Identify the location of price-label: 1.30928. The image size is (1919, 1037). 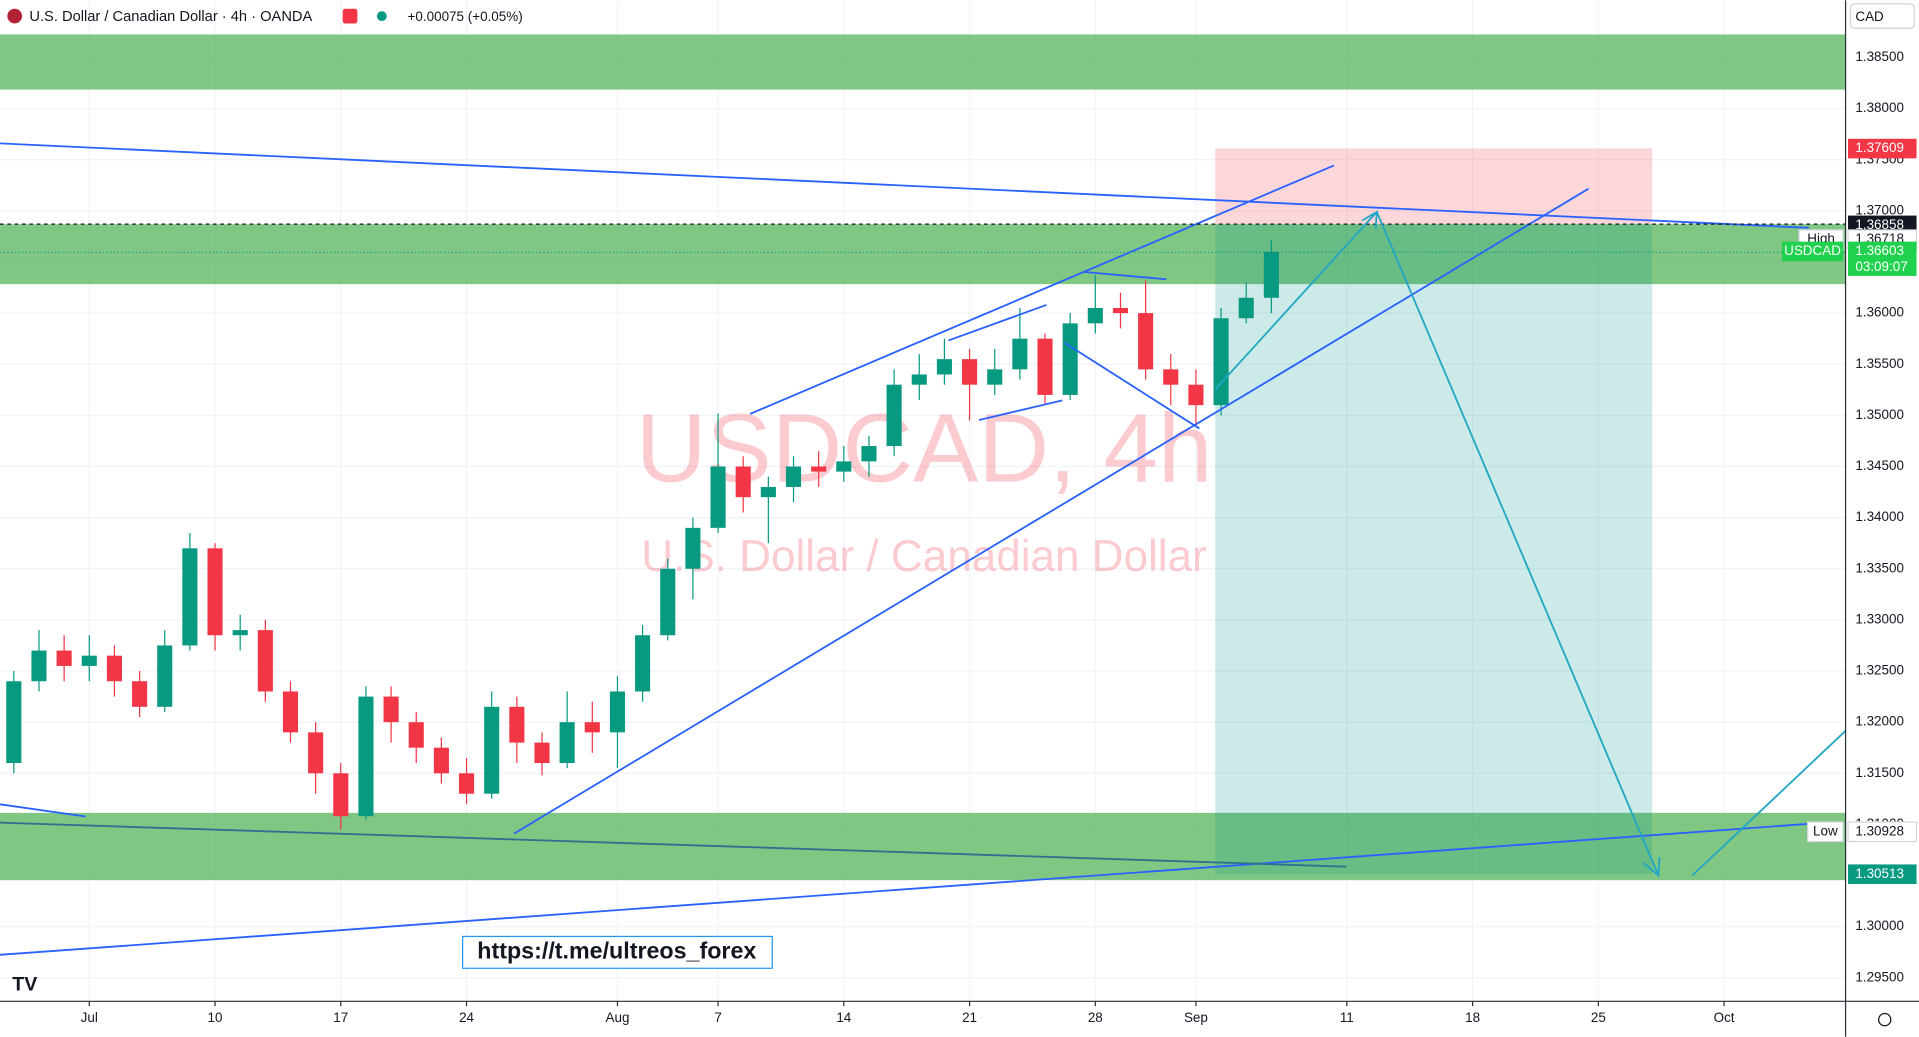
(1879, 830).